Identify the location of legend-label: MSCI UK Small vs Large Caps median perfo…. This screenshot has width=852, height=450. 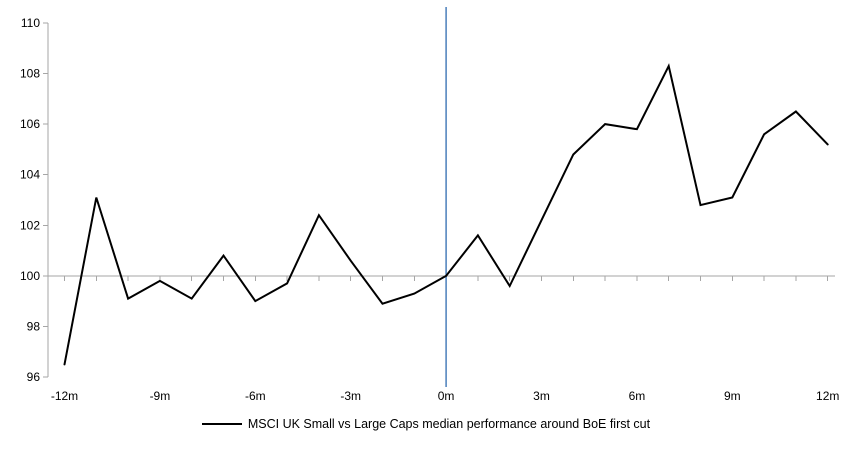
(449, 424).